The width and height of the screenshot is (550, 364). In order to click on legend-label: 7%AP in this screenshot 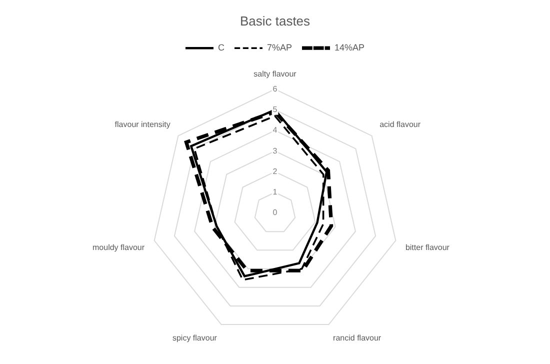, I will do `click(279, 47)`.